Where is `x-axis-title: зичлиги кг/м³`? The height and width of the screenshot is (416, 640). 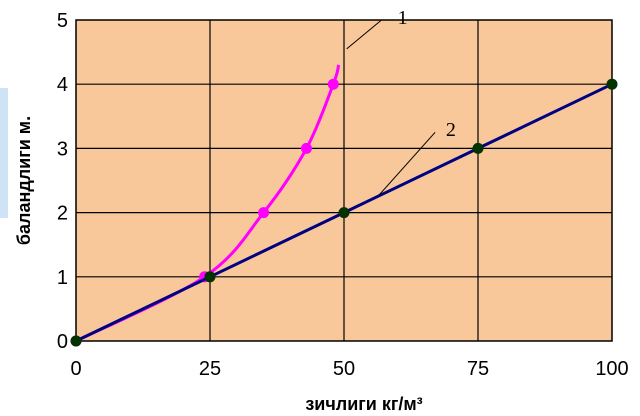 x-axis-title: зичлиги кг/м³ is located at coordinates (363, 404).